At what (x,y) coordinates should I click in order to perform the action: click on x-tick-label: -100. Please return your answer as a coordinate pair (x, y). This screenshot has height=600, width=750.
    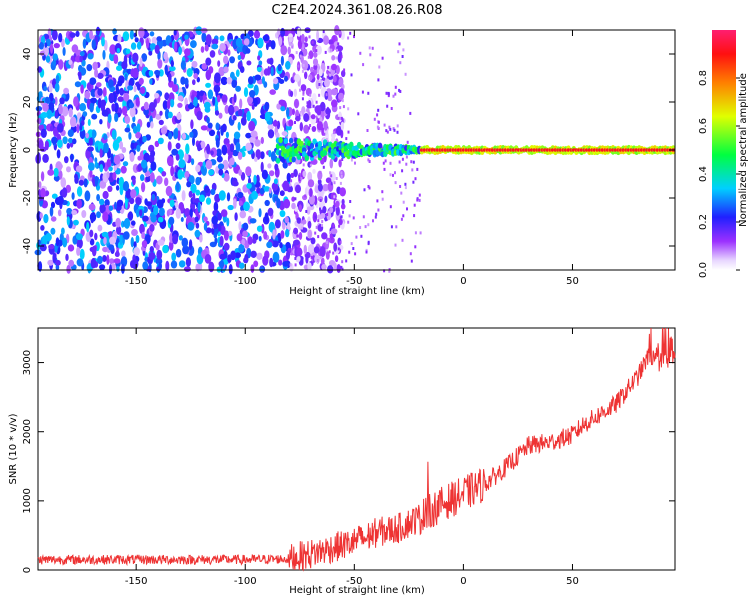
    Looking at the image, I should click on (245, 581).